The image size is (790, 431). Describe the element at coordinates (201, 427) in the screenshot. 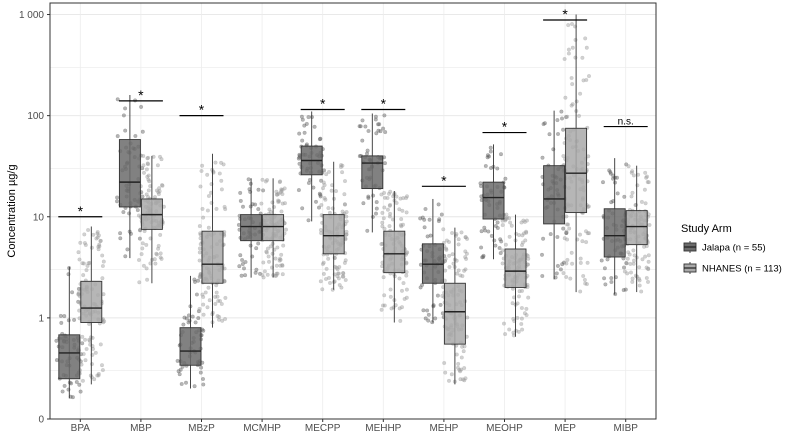

I see `x-tick-label: MBzP` at that location.